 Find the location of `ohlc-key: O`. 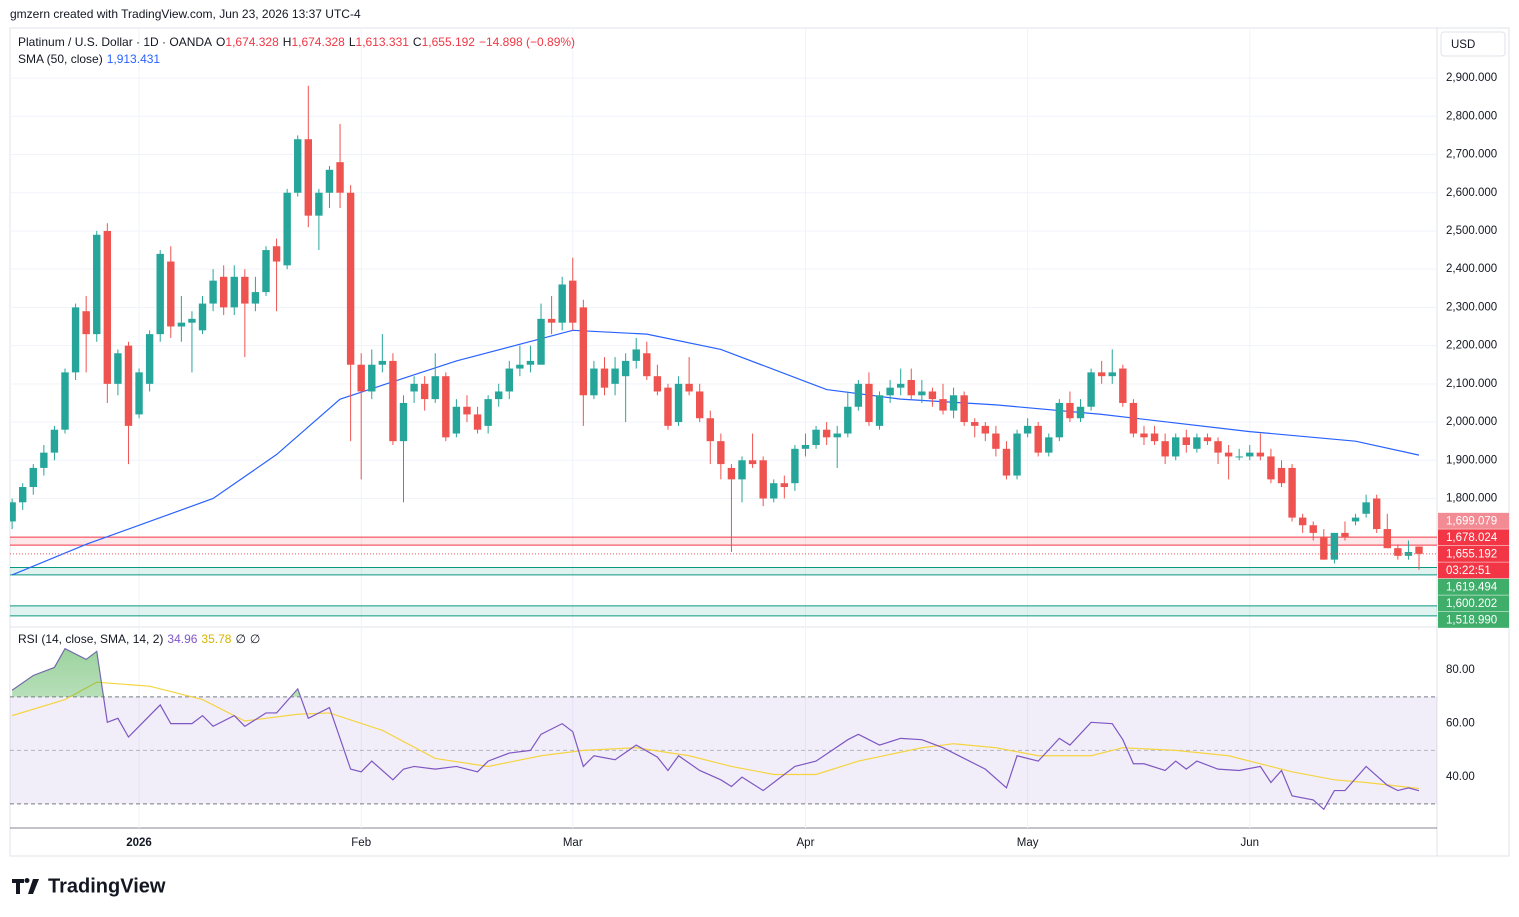

ohlc-key: O is located at coordinates (221, 42).